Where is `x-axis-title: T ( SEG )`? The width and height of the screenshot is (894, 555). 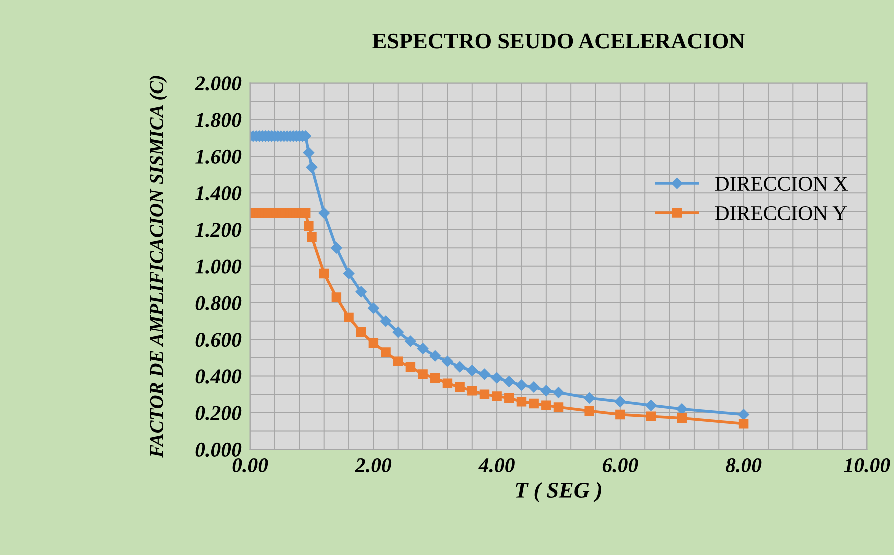
x-axis-title: T ( SEG ) is located at coordinates (559, 492).